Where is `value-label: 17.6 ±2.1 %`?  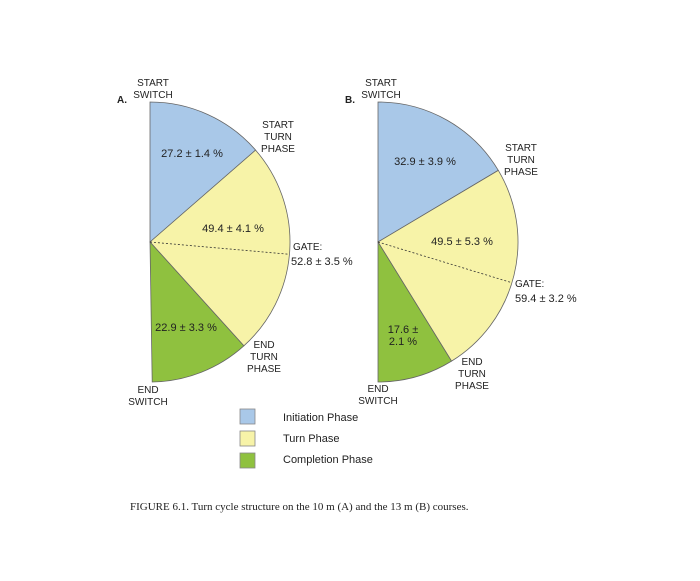
value-label: 17.6 ±2.1 % is located at coordinates (403, 336).